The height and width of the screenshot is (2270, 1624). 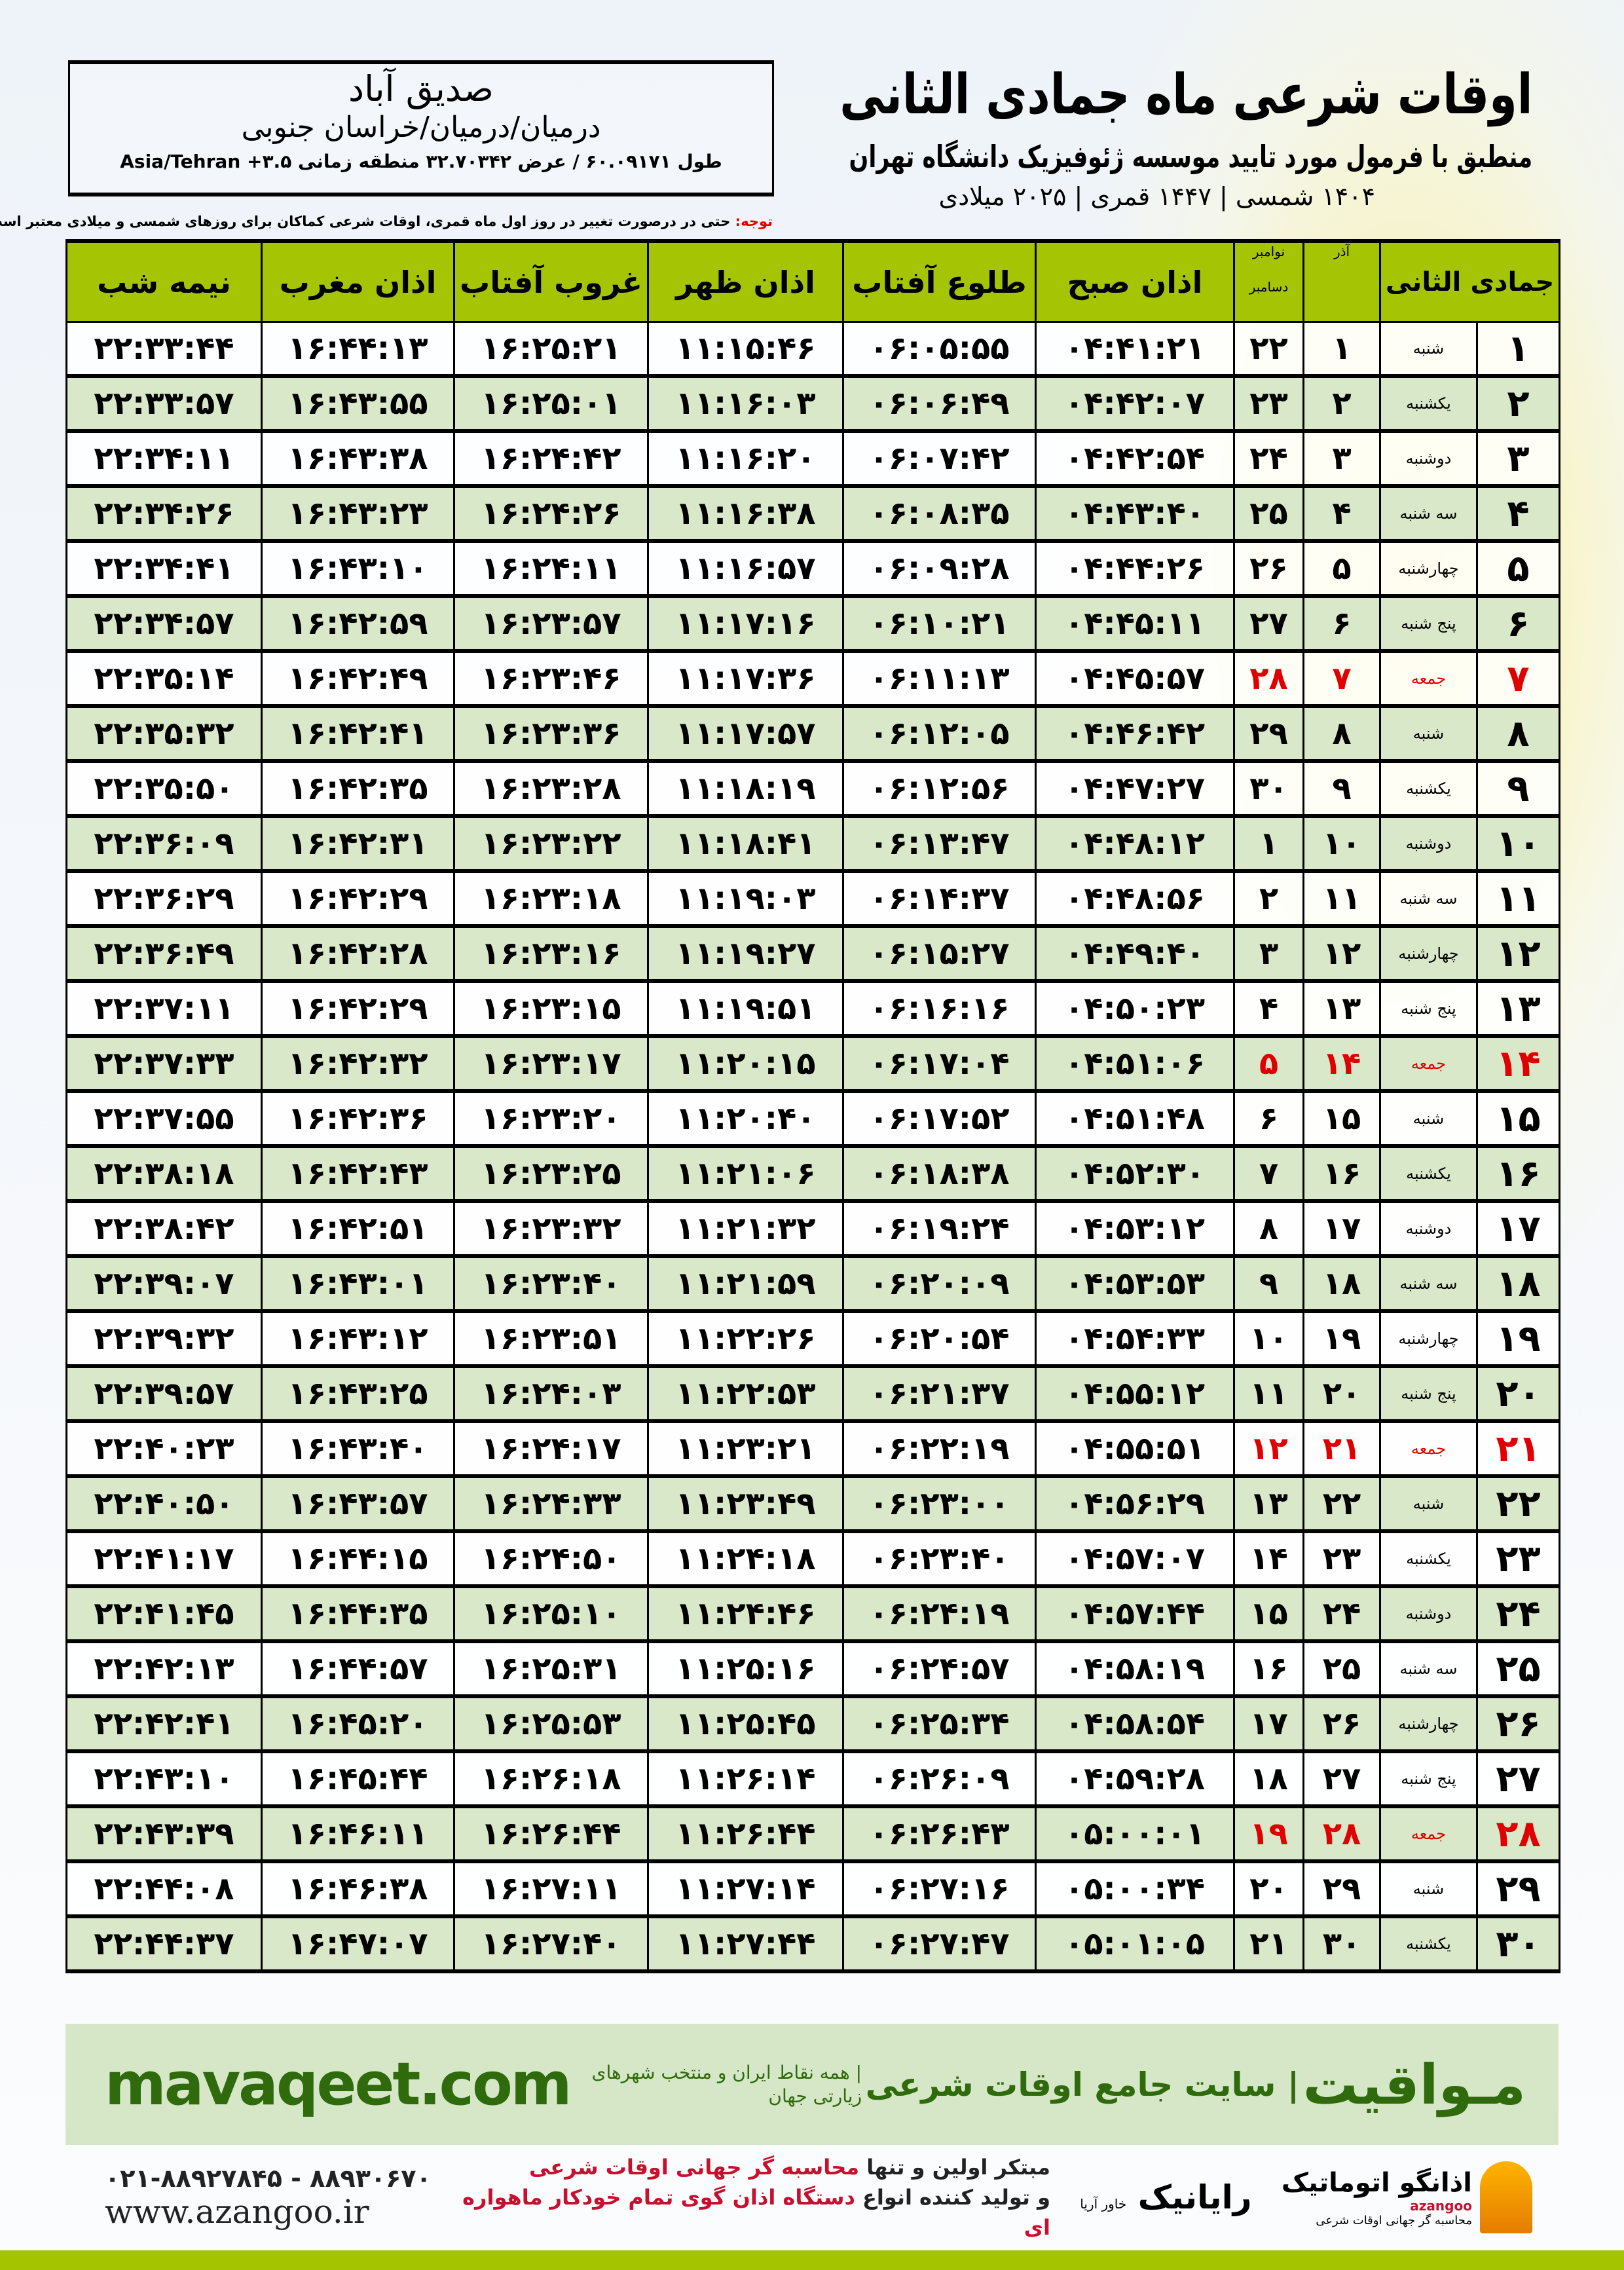 I want to click on maghrib-cell: ۱۶:۴۲:۳۶, so click(x=358, y=1119).